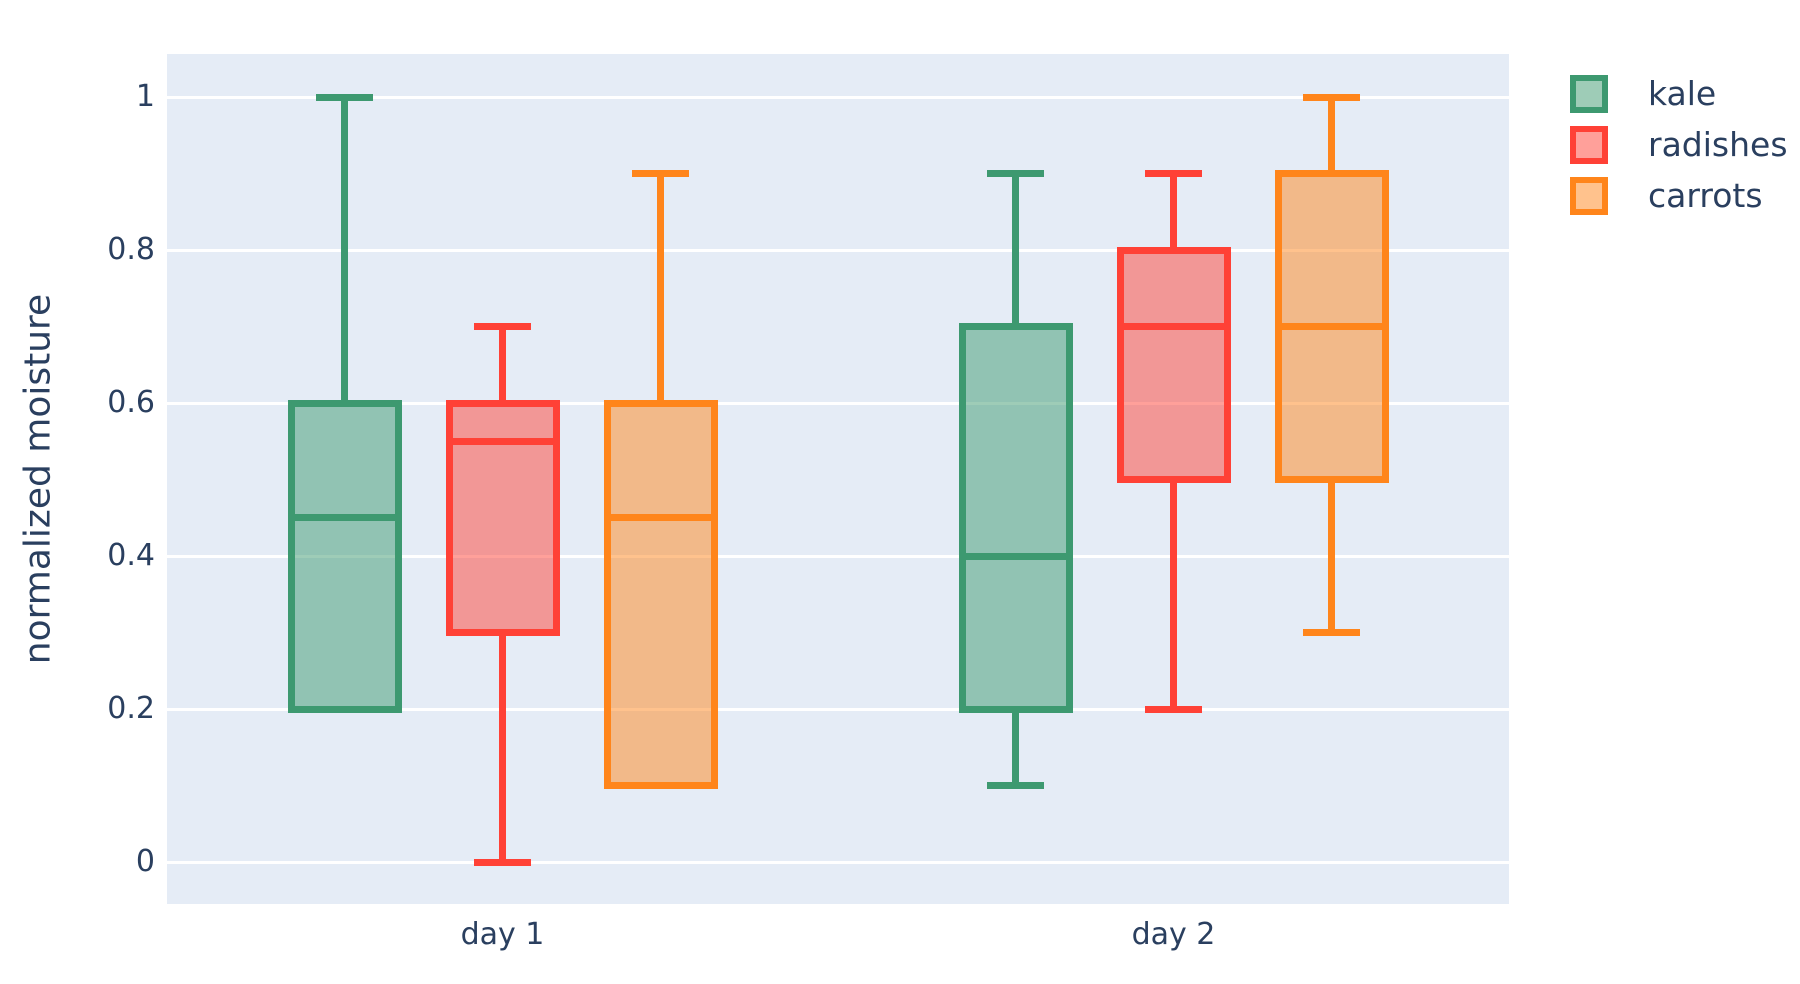 This screenshot has width=1800, height=984. Describe the element at coordinates (1705, 195) in the screenshot. I see `legend-item-label: carrots` at that location.